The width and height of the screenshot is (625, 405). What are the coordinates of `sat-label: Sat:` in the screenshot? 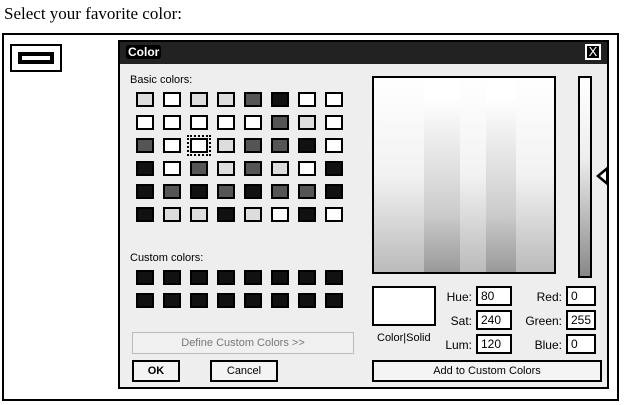 It's located at (461, 321).